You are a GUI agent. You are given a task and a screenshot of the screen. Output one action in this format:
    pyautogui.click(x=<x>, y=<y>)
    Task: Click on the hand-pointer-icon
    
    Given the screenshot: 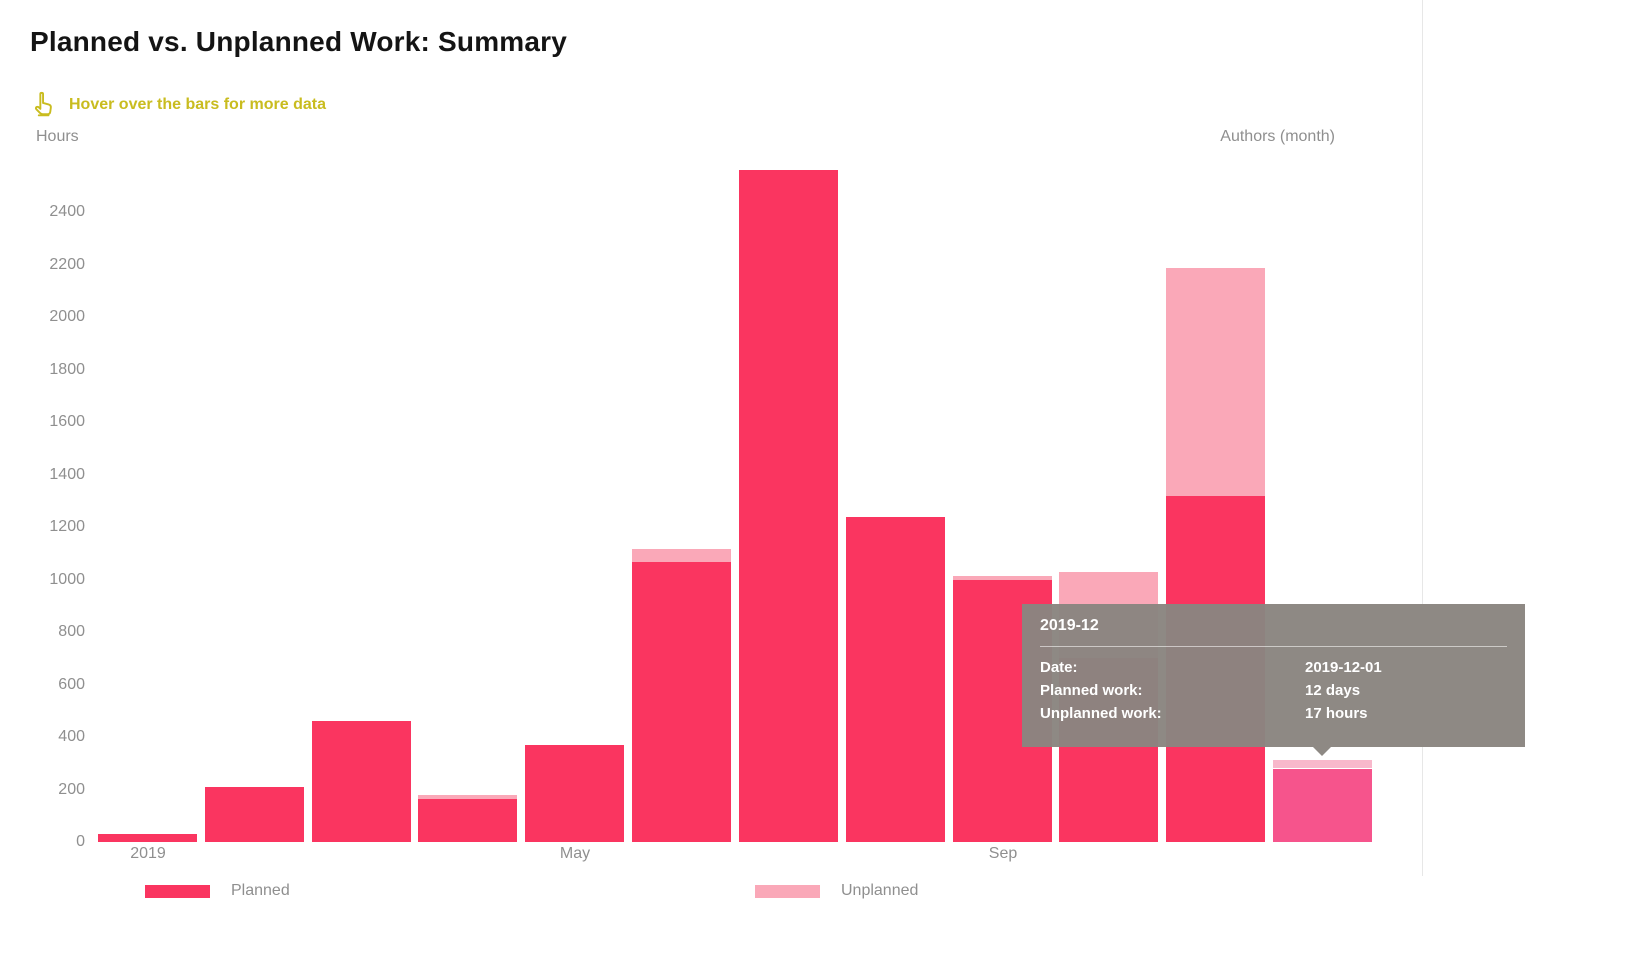 What is the action you would take?
    pyautogui.click(x=43, y=105)
    